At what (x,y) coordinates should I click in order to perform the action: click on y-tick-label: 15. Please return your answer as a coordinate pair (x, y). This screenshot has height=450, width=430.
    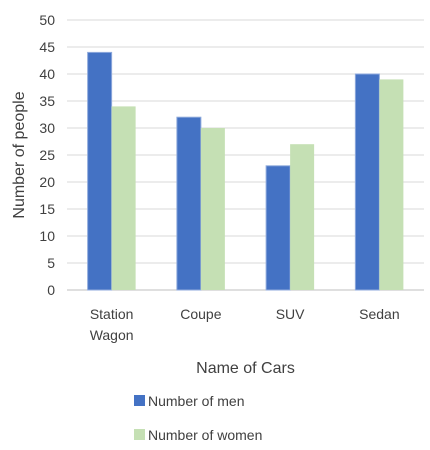
    Looking at the image, I should click on (47, 209).